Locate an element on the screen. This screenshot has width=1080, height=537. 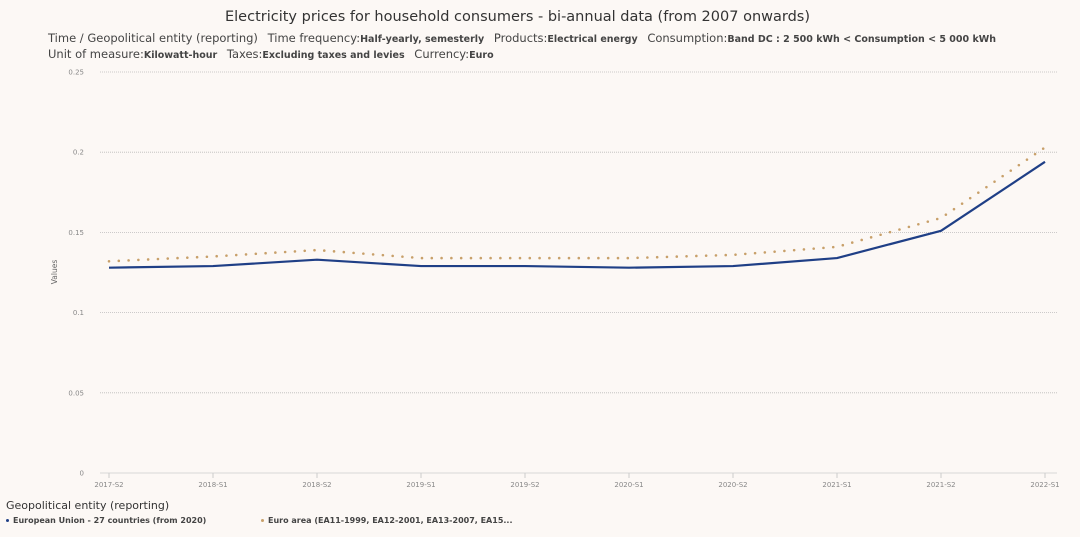
x-tick-label: 2020-S2 is located at coordinates (732, 485).